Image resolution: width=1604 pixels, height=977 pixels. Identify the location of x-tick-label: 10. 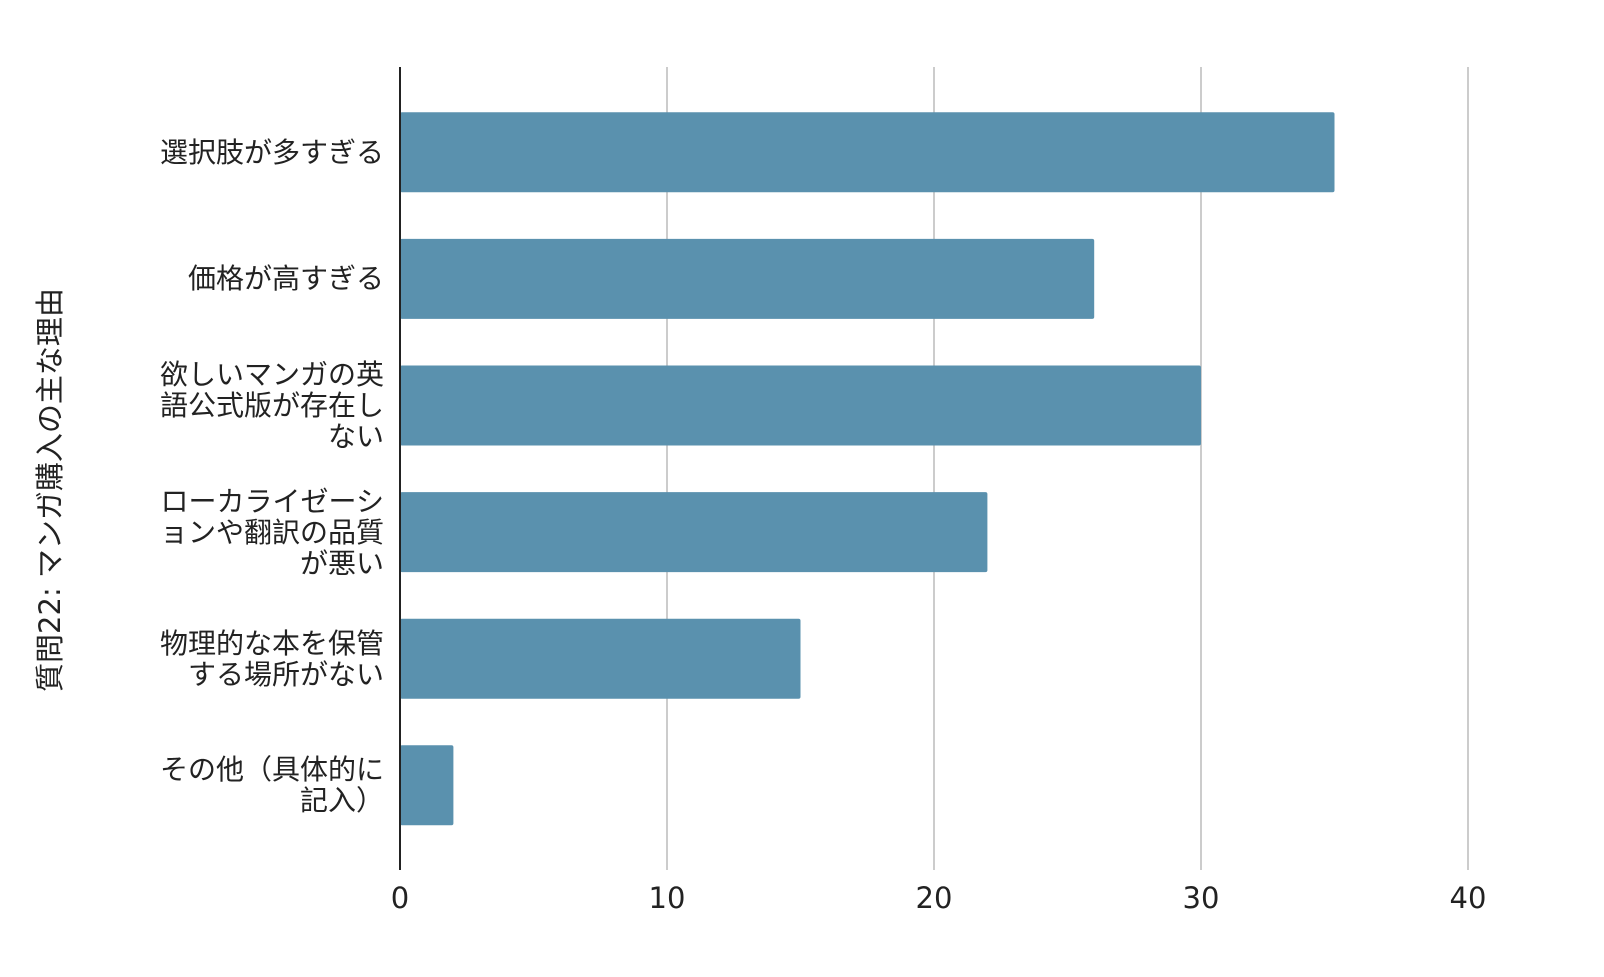
(667, 898).